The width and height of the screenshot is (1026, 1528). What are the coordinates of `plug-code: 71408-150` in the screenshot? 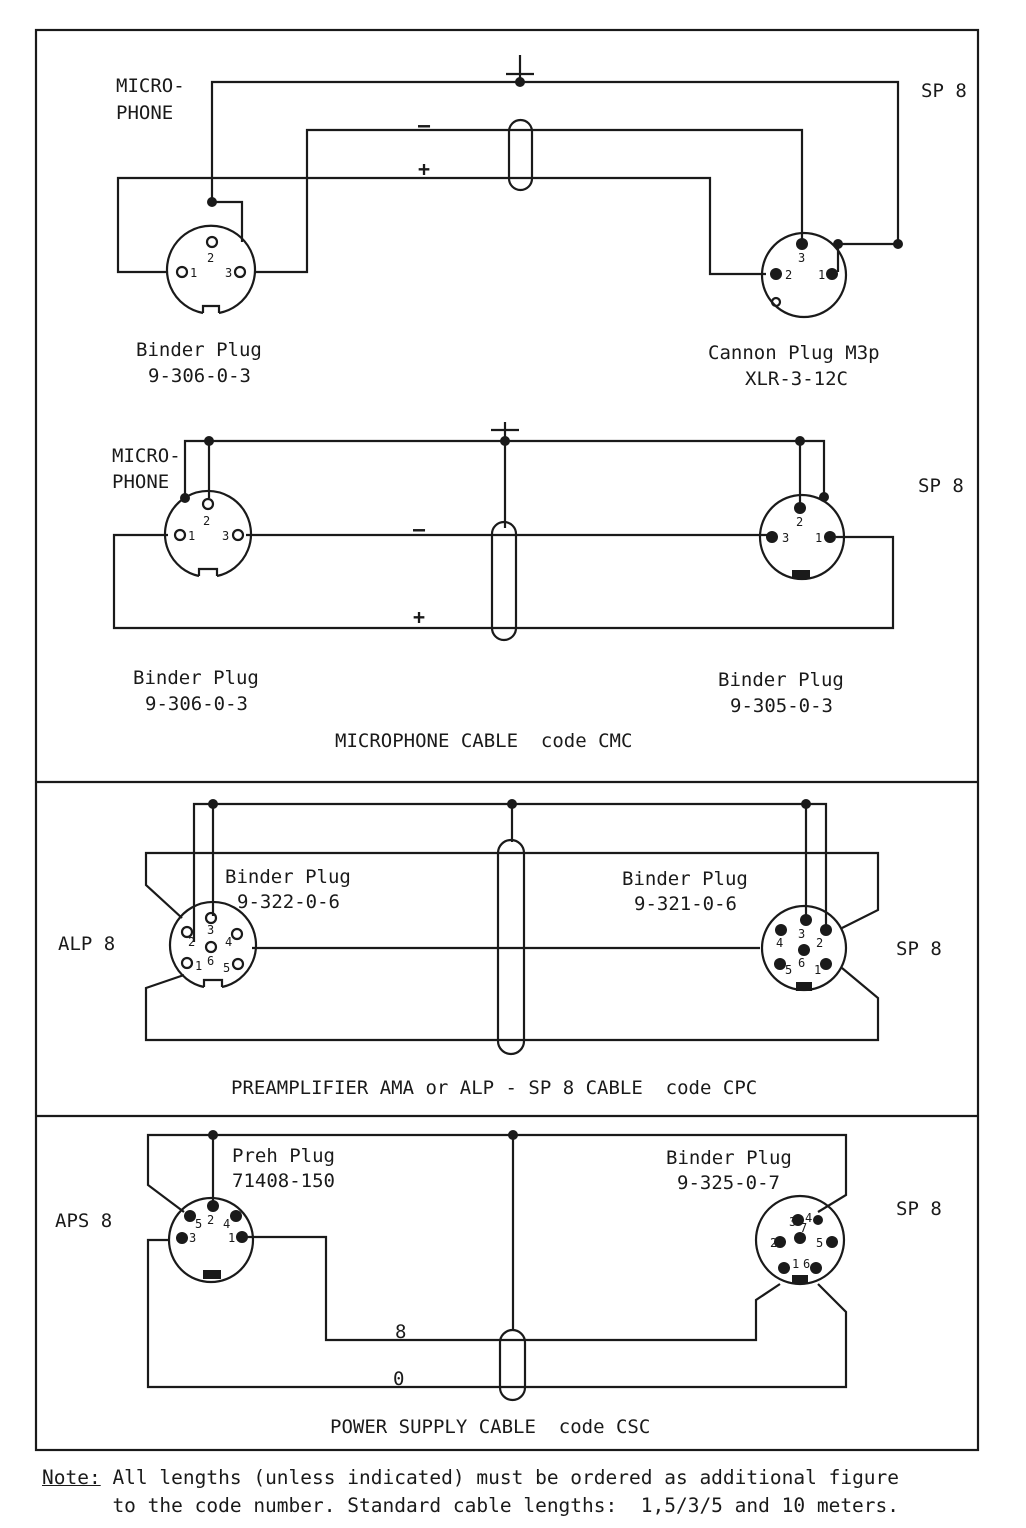 It's located at (283, 1181).